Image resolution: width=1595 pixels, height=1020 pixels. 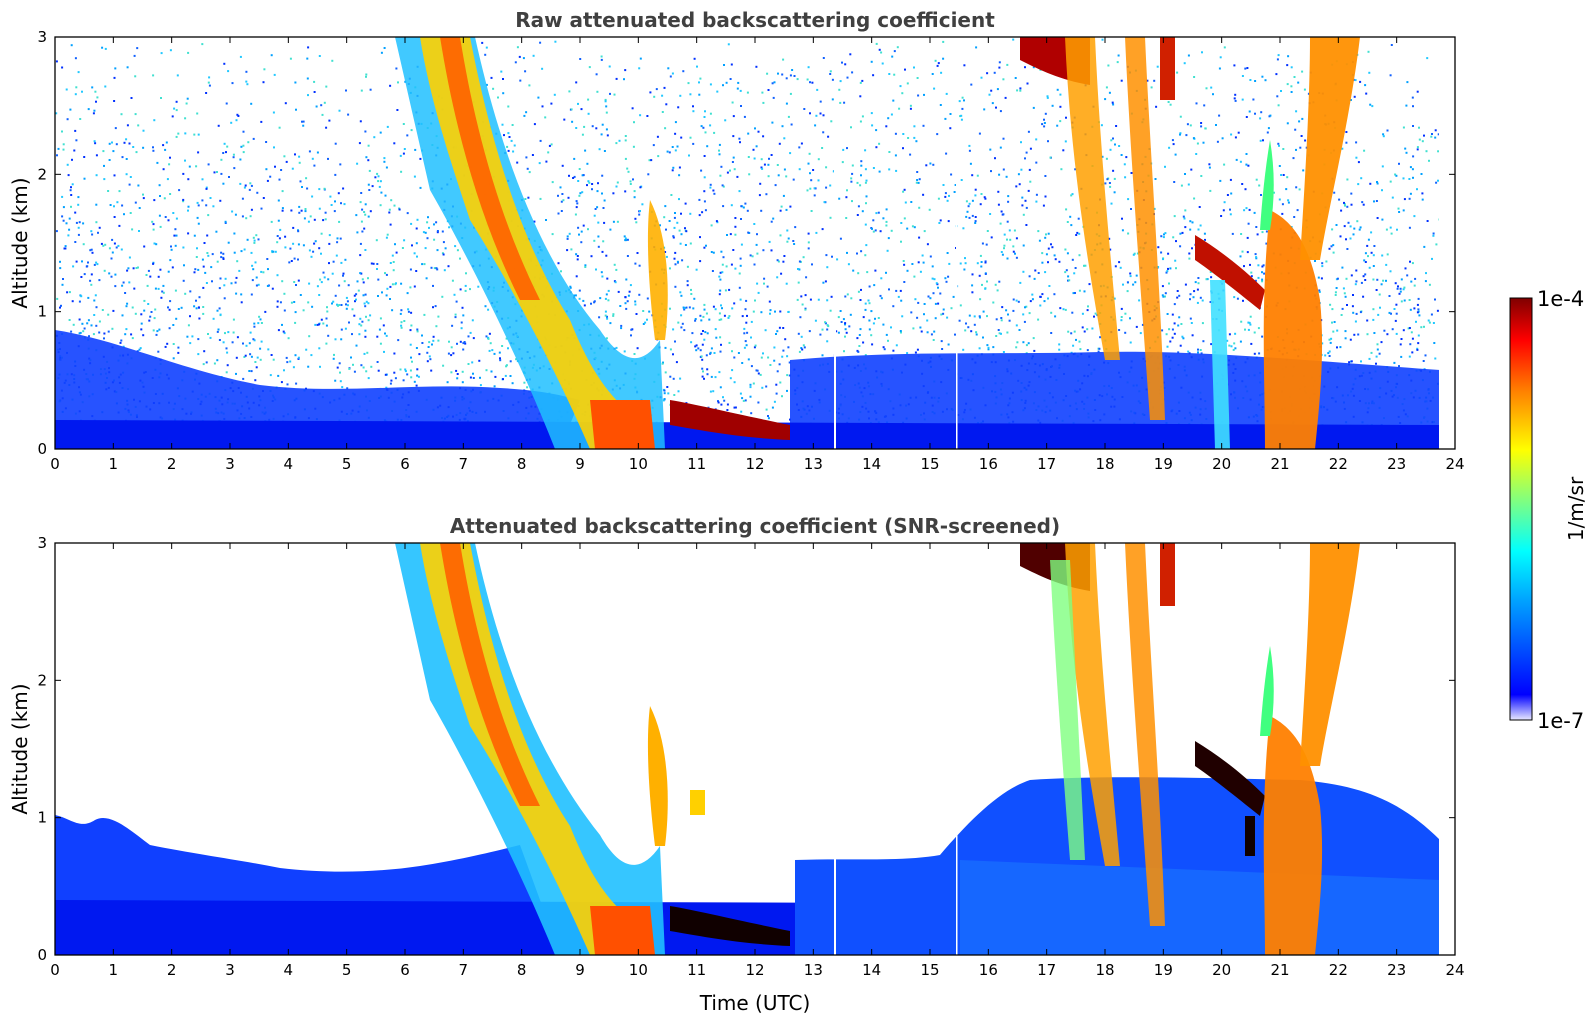 What do you see at coordinates (1576, 508) in the screenshot?
I see `colorbar-unit-label: 1/m/sr` at bounding box center [1576, 508].